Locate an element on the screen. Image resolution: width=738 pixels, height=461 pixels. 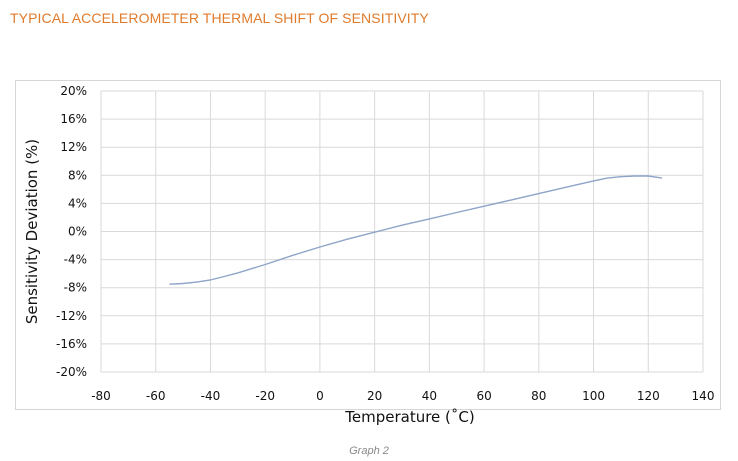
x-tick-label: 140 is located at coordinates (703, 396).